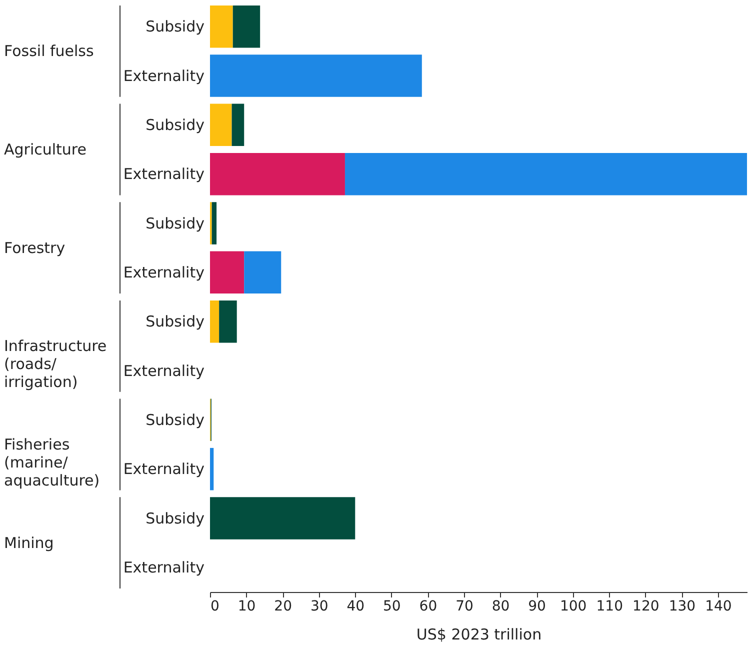  What do you see at coordinates (501, 606) in the screenshot?
I see `x-tick-label: 80` at bounding box center [501, 606].